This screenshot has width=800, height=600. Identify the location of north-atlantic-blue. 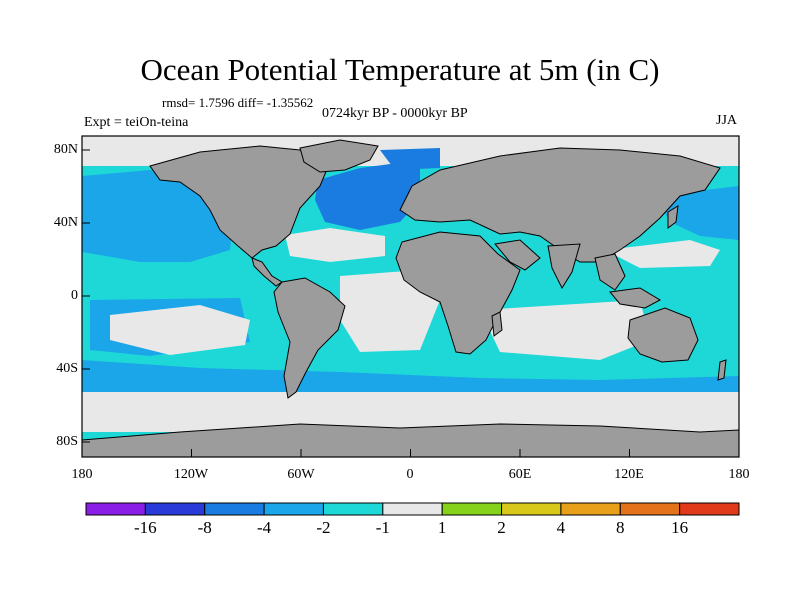
(367, 195).